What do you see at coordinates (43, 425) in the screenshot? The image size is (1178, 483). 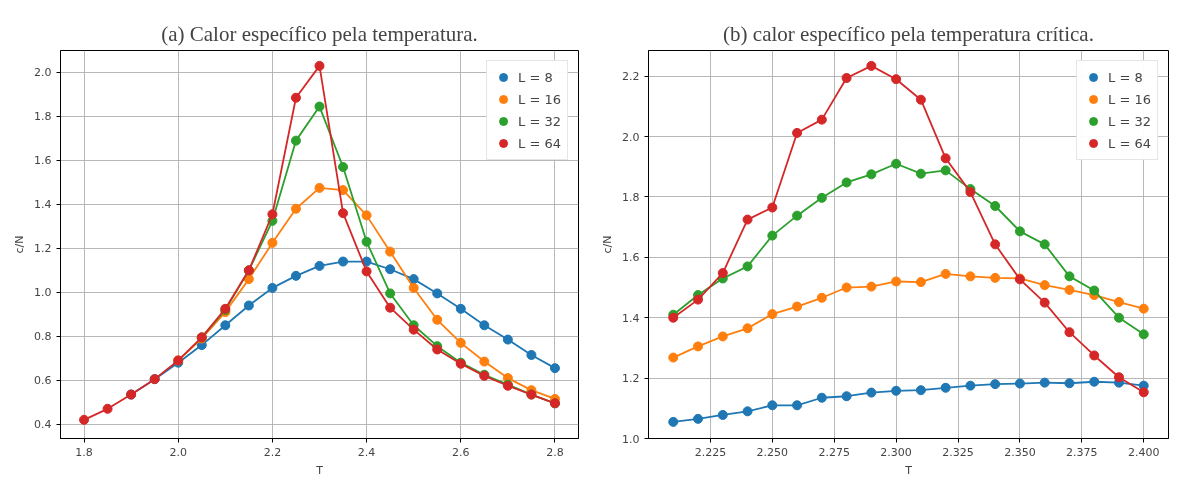 I see `y-tick-label: 0.4` at bounding box center [43, 425].